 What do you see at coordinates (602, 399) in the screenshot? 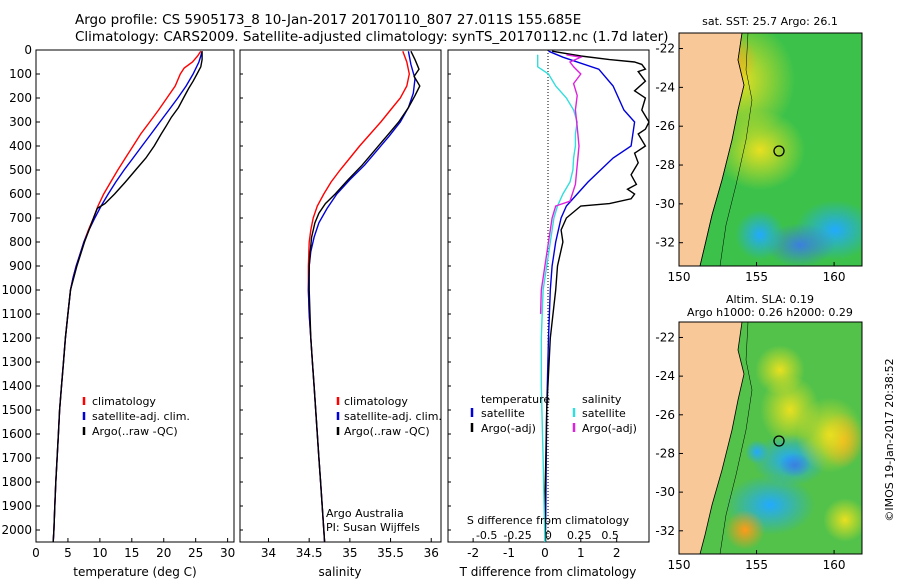
I see `legend-header-salinity: salinity` at bounding box center [602, 399].